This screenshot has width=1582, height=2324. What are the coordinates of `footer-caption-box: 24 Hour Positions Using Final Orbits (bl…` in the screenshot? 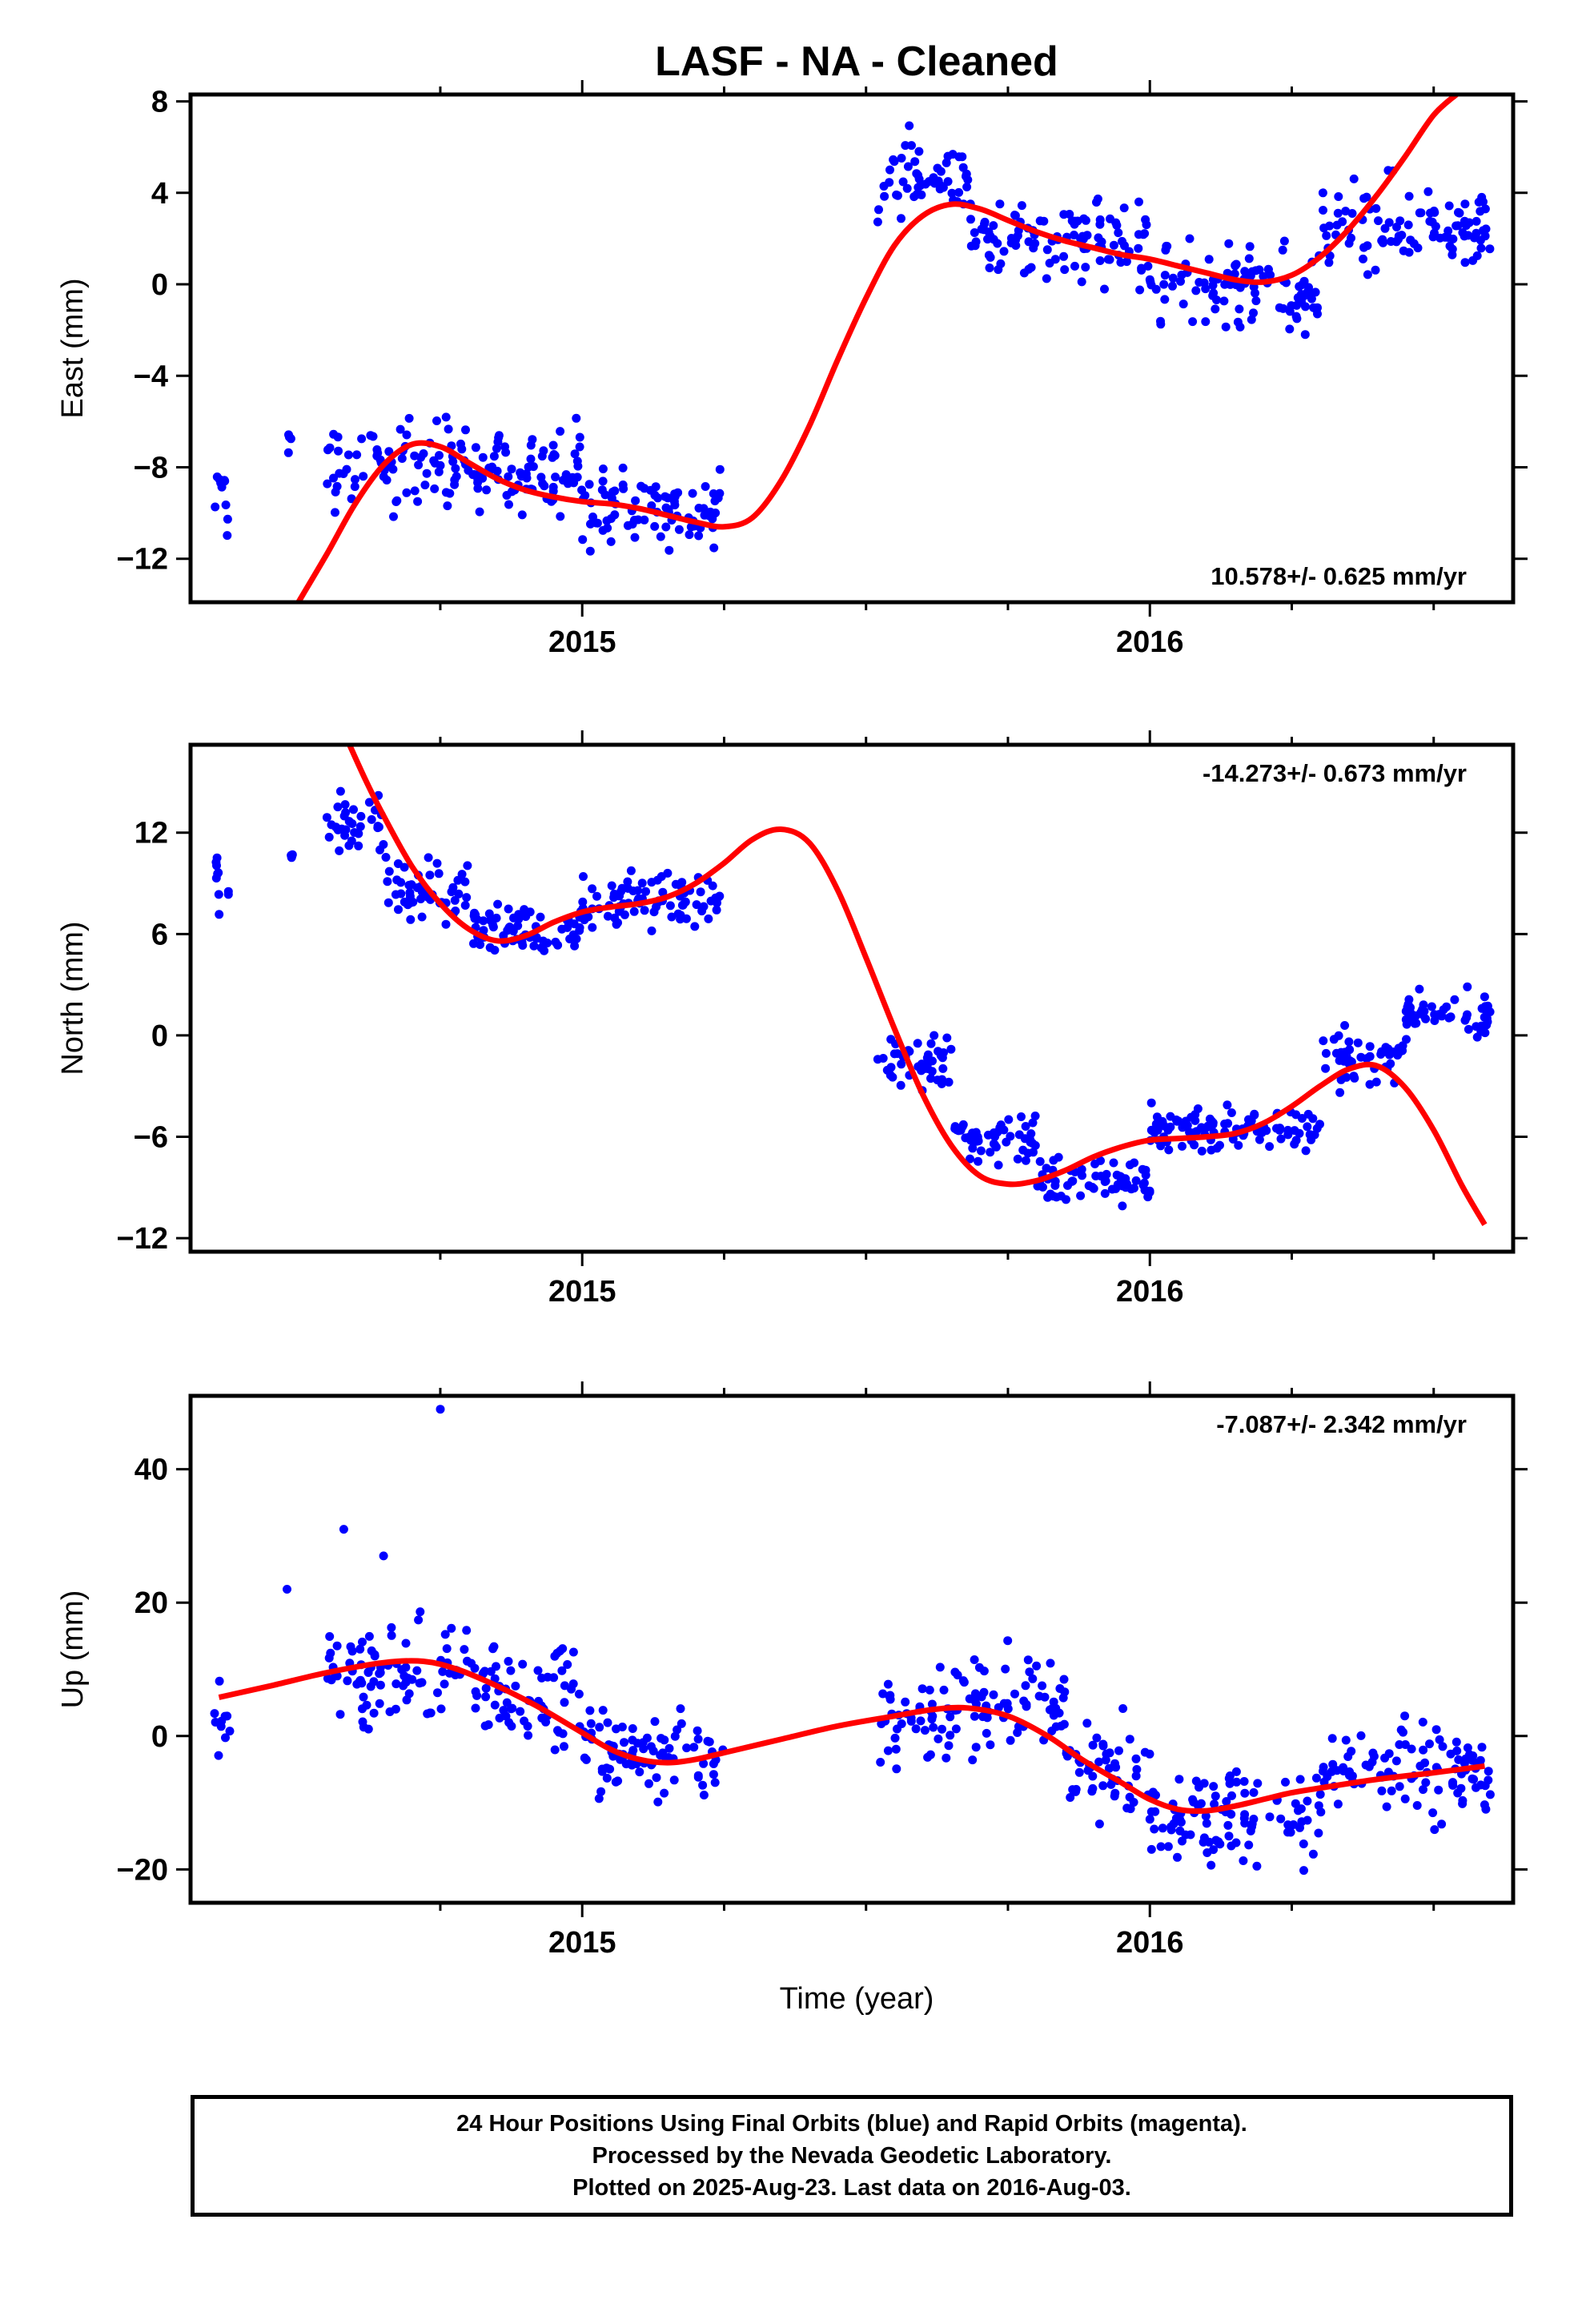 It's located at (852, 2156).